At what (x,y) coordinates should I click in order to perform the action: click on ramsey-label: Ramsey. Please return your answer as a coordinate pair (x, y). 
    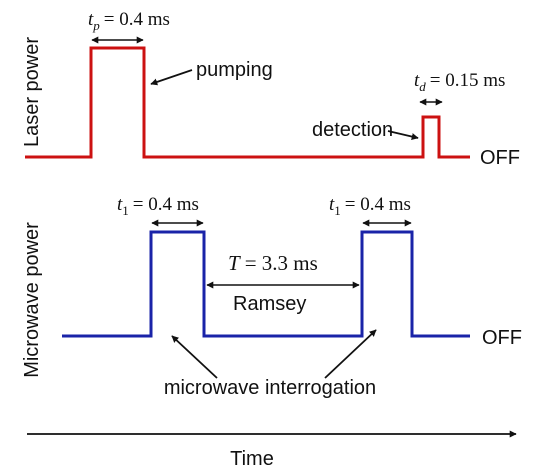
    Looking at the image, I should click on (269, 304).